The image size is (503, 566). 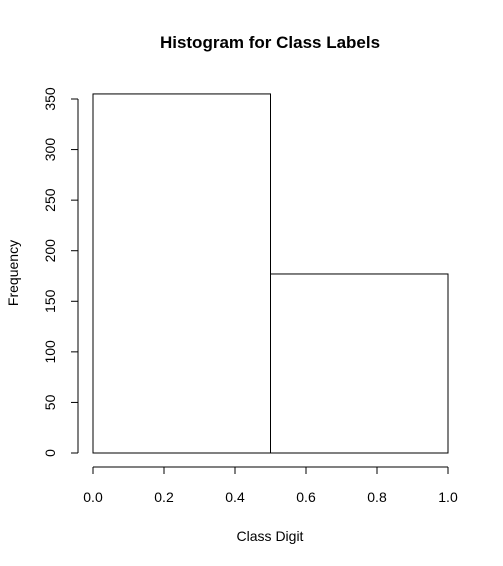 What do you see at coordinates (50, 200) in the screenshot?
I see `y-tick-label: 250` at bounding box center [50, 200].